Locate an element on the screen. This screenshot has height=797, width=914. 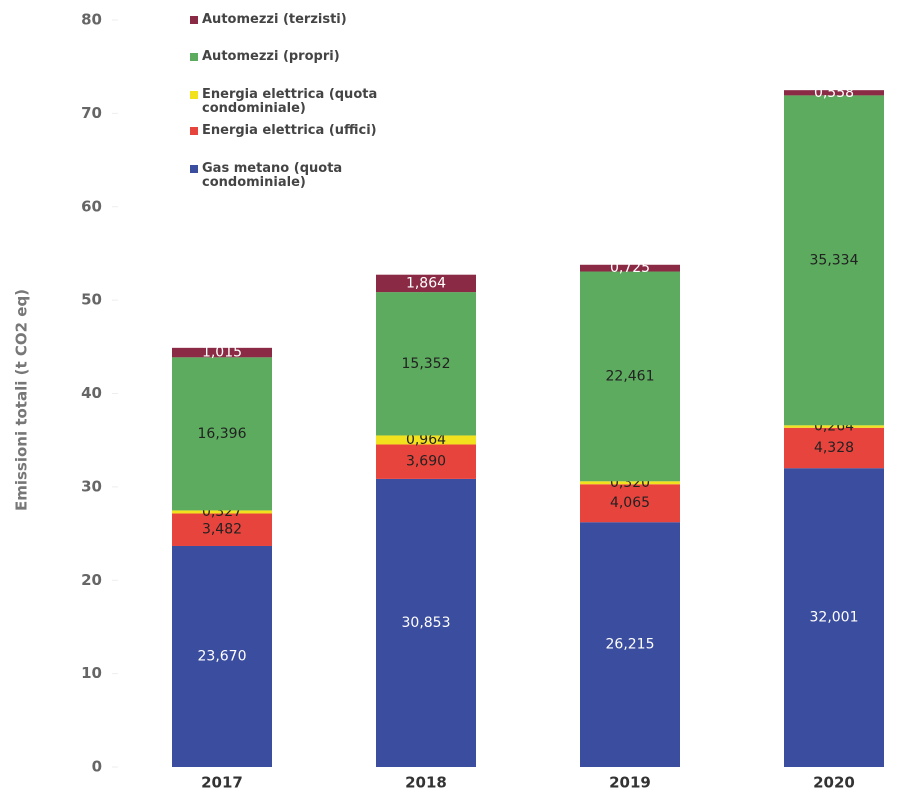
x-tick-label: 2020 is located at coordinates (834, 783).